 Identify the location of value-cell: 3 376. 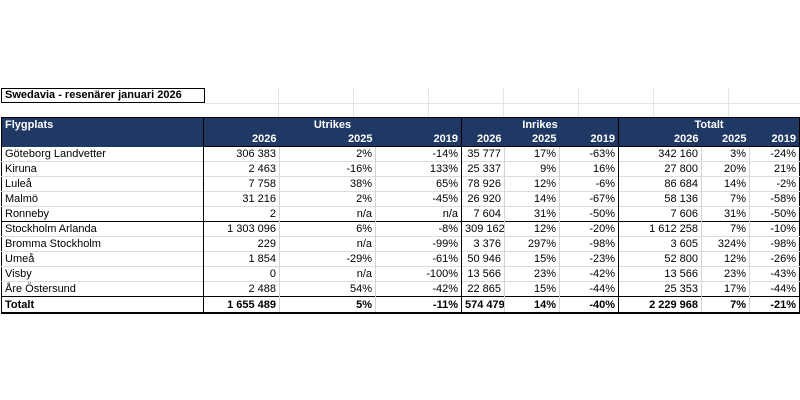
(483, 244).